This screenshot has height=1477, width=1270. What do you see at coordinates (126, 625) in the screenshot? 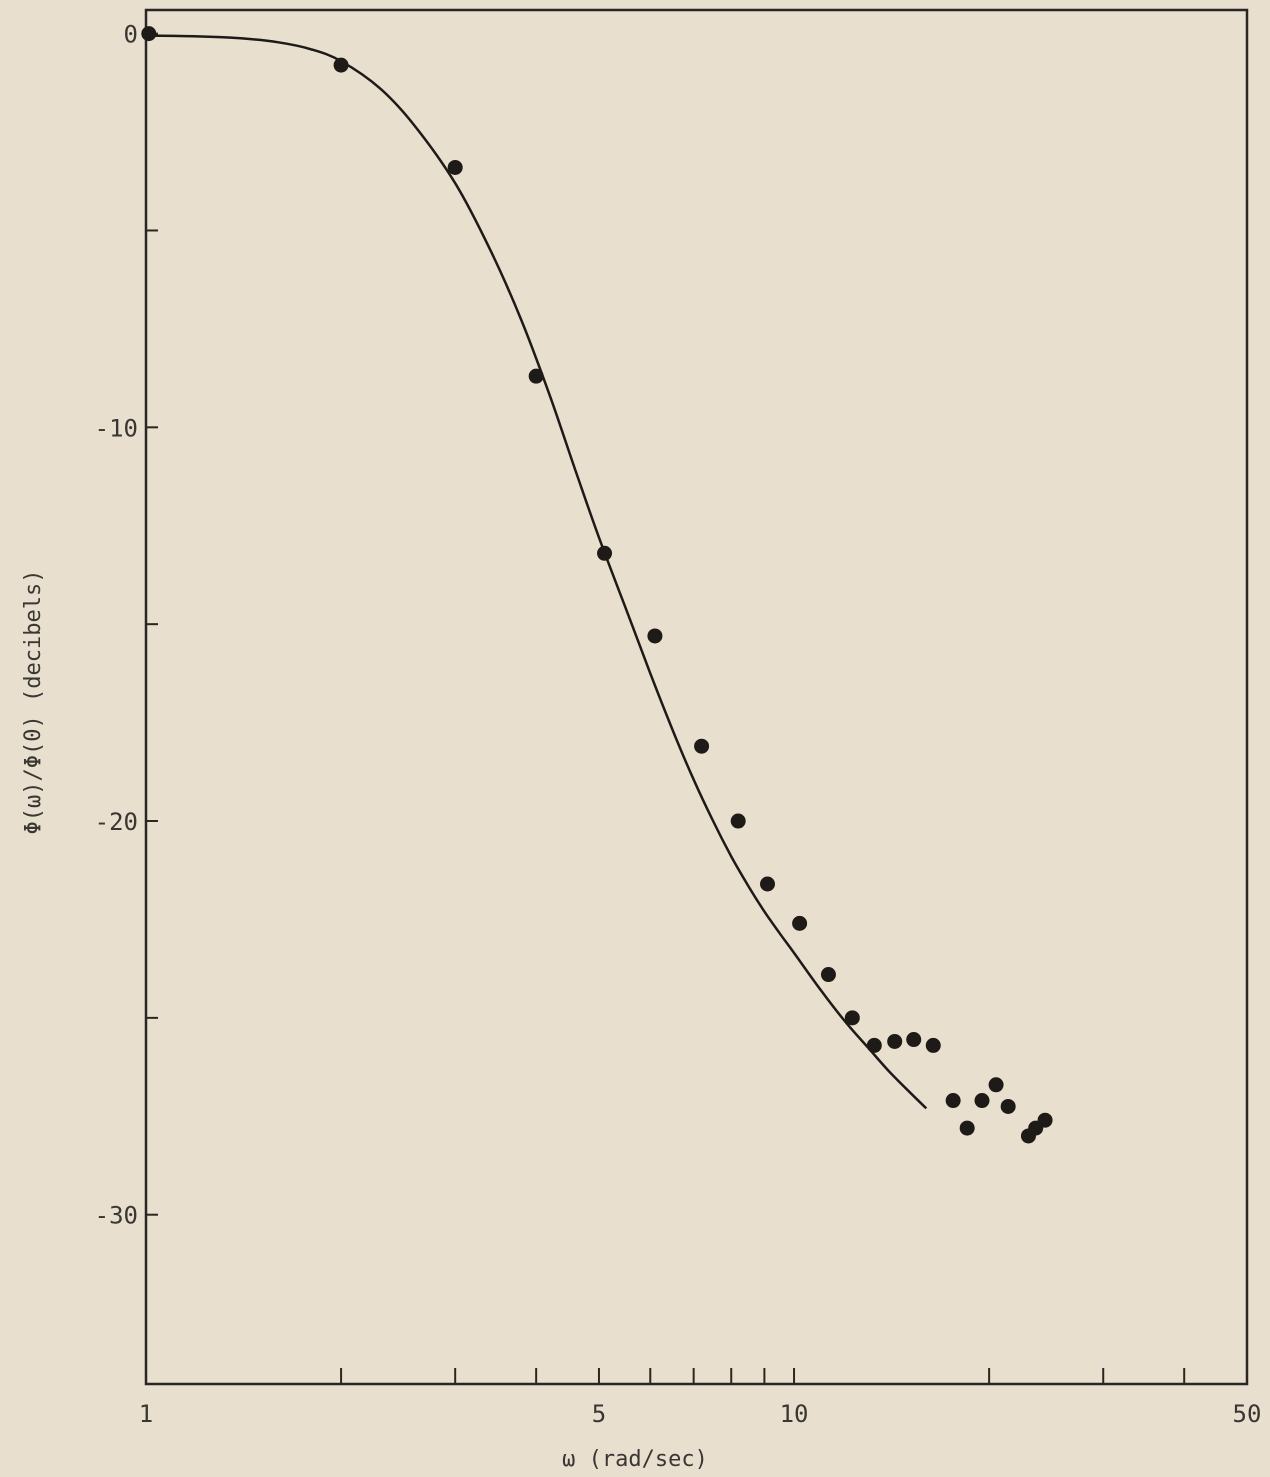
I see `y-ticks: 0 -10 -20 -30` at bounding box center [126, 625].